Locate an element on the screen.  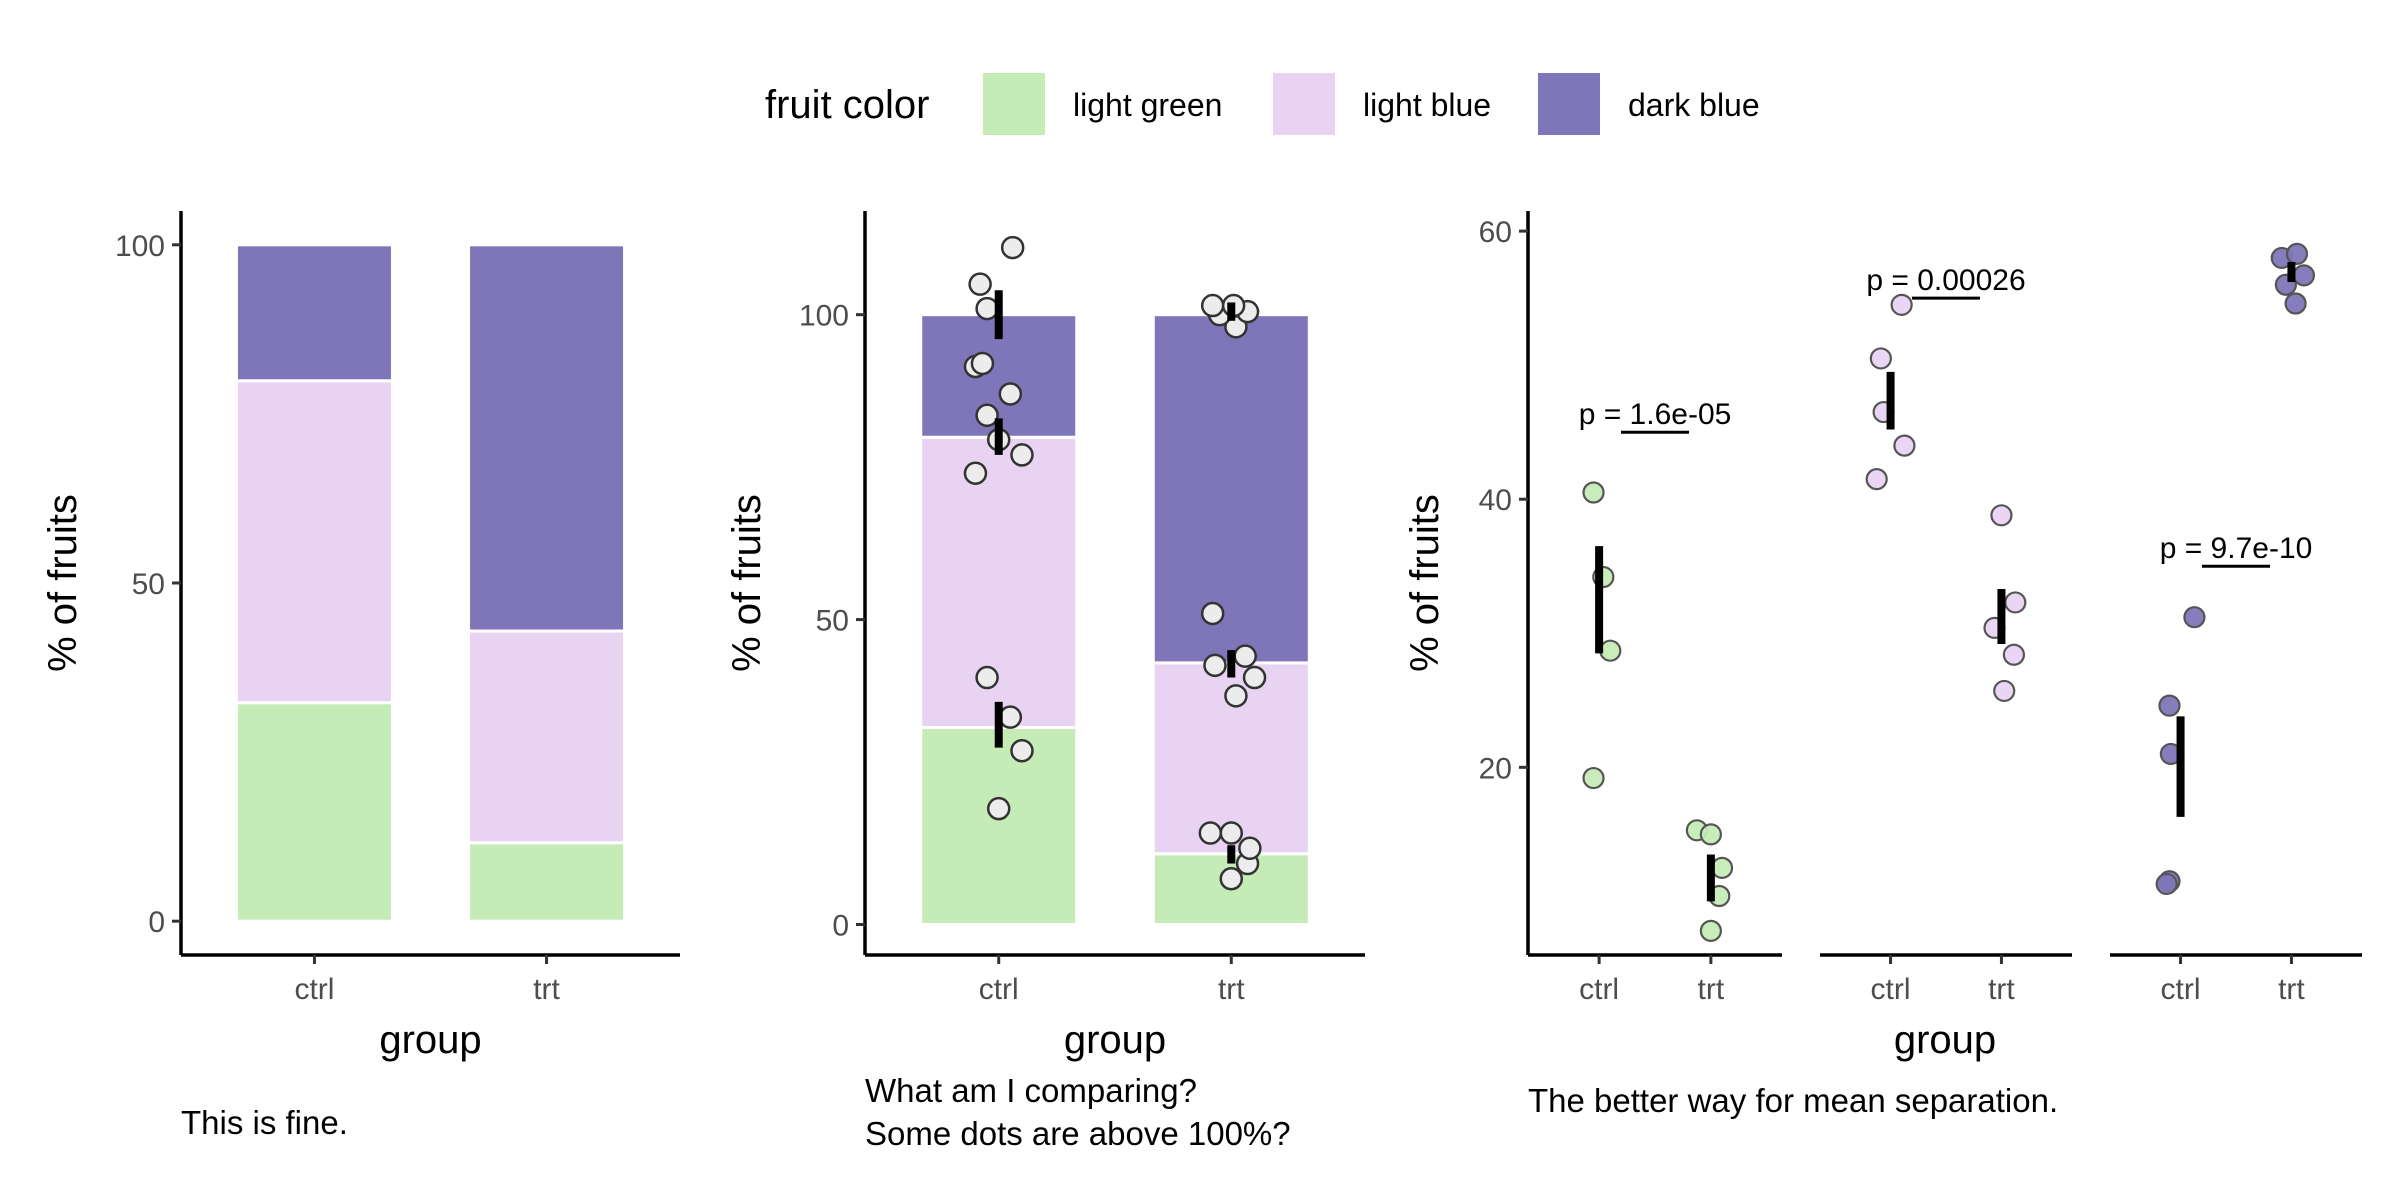
bar-trt-light-blue is located at coordinates (547, 737).